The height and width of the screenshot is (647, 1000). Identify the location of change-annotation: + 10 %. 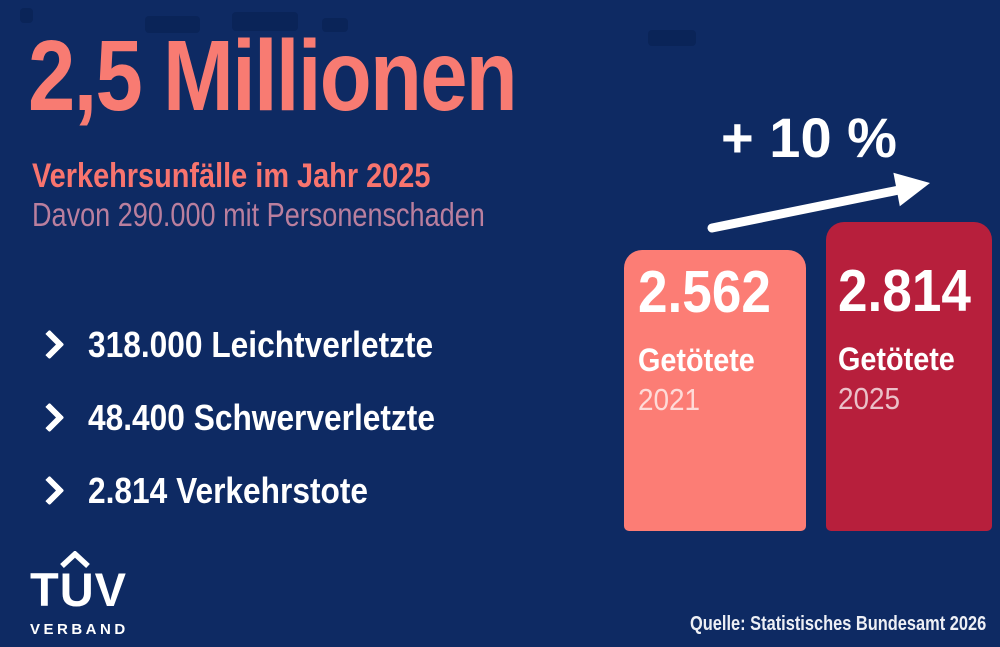
(809, 137).